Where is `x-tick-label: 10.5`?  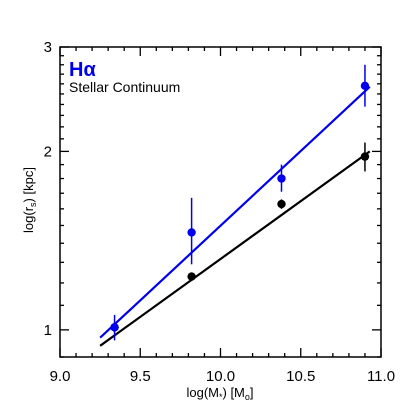
x-tick-label: 10.5 is located at coordinates (300, 376).